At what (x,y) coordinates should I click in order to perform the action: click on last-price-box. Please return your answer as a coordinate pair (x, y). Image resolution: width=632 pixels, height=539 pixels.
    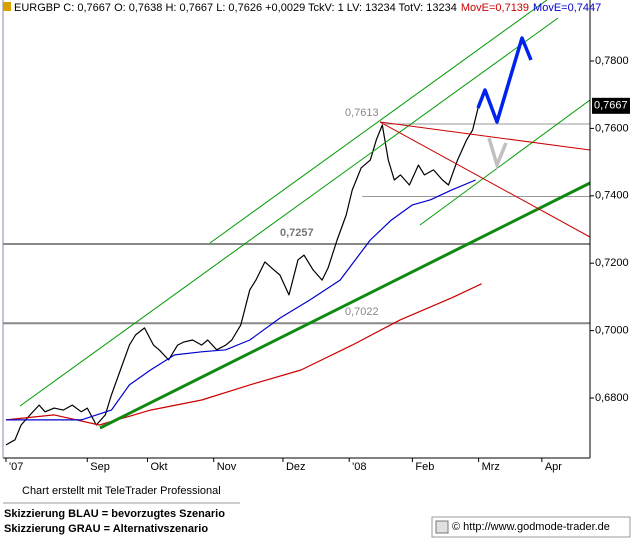
    Looking at the image, I should click on (611, 105).